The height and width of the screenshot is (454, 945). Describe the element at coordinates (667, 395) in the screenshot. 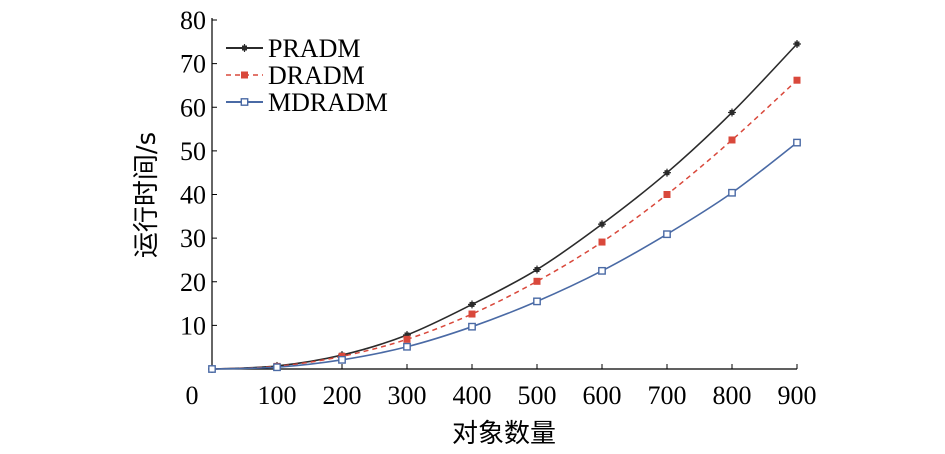

I see `x-tick-label: 700` at that location.